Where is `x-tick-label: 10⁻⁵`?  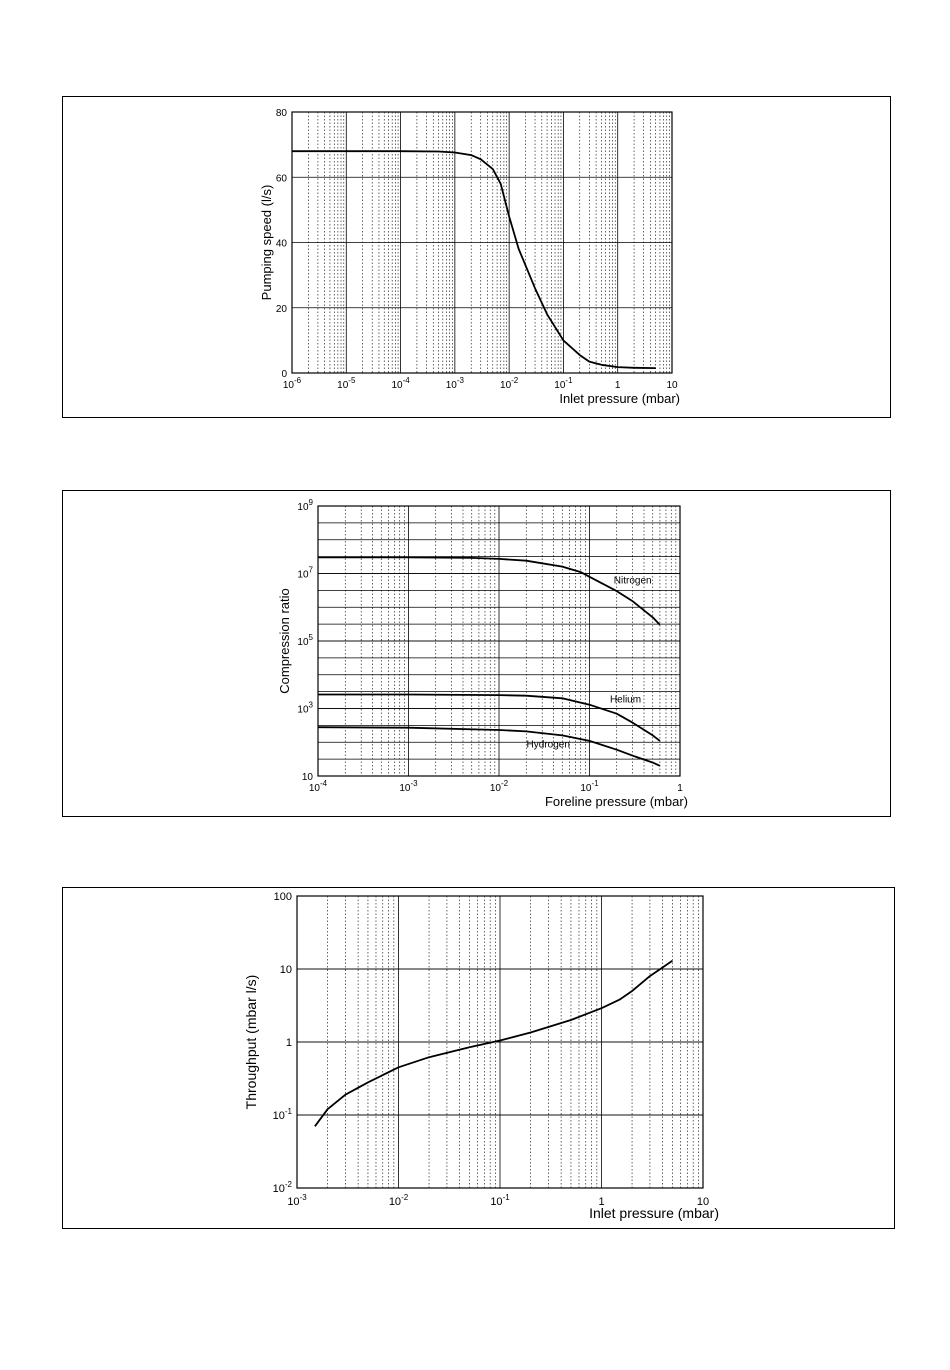
x-tick-label: 10⁻⁵ is located at coordinates (346, 383).